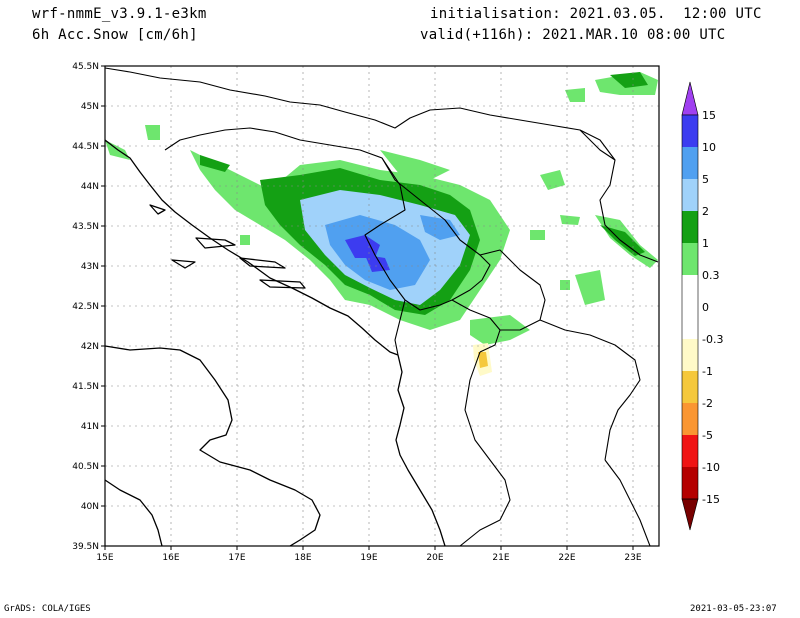 The width and height of the screenshot is (800, 618). Describe the element at coordinates (709, 147) in the screenshot. I see `colorbar-label: 10` at that location.